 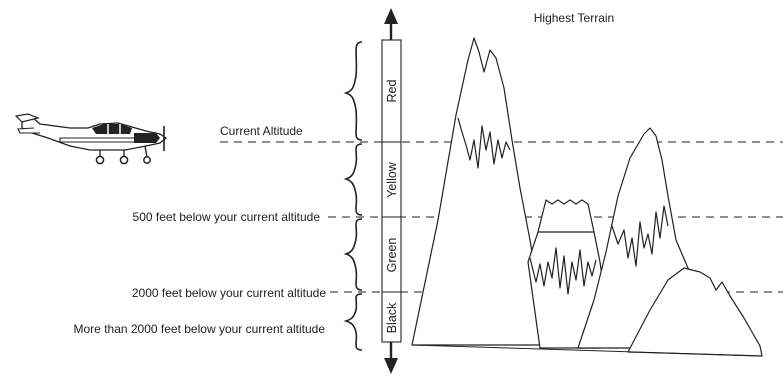 What do you see at coordinates (392, 255) in the screenshot?
I see `band-label-green: Green` at bounding box center [392, 255].